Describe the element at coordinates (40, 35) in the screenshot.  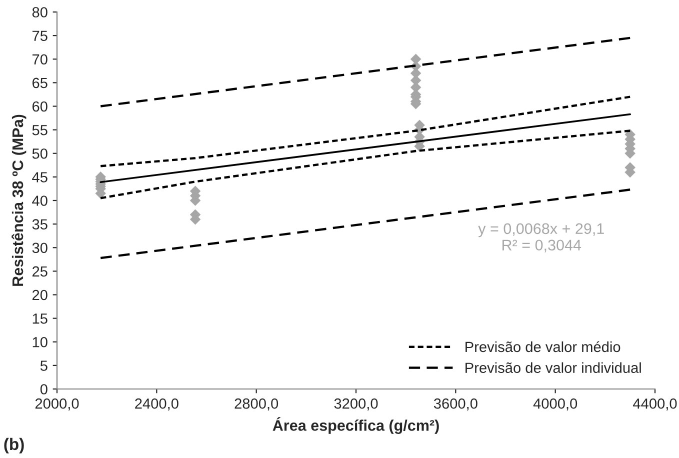
I see `y-tick-label: 75` at that location.